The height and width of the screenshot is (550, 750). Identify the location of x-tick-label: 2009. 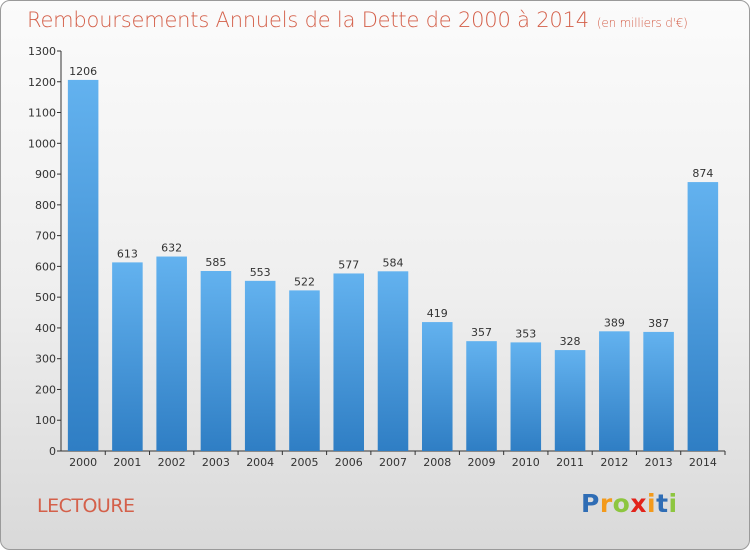
(482, 462).